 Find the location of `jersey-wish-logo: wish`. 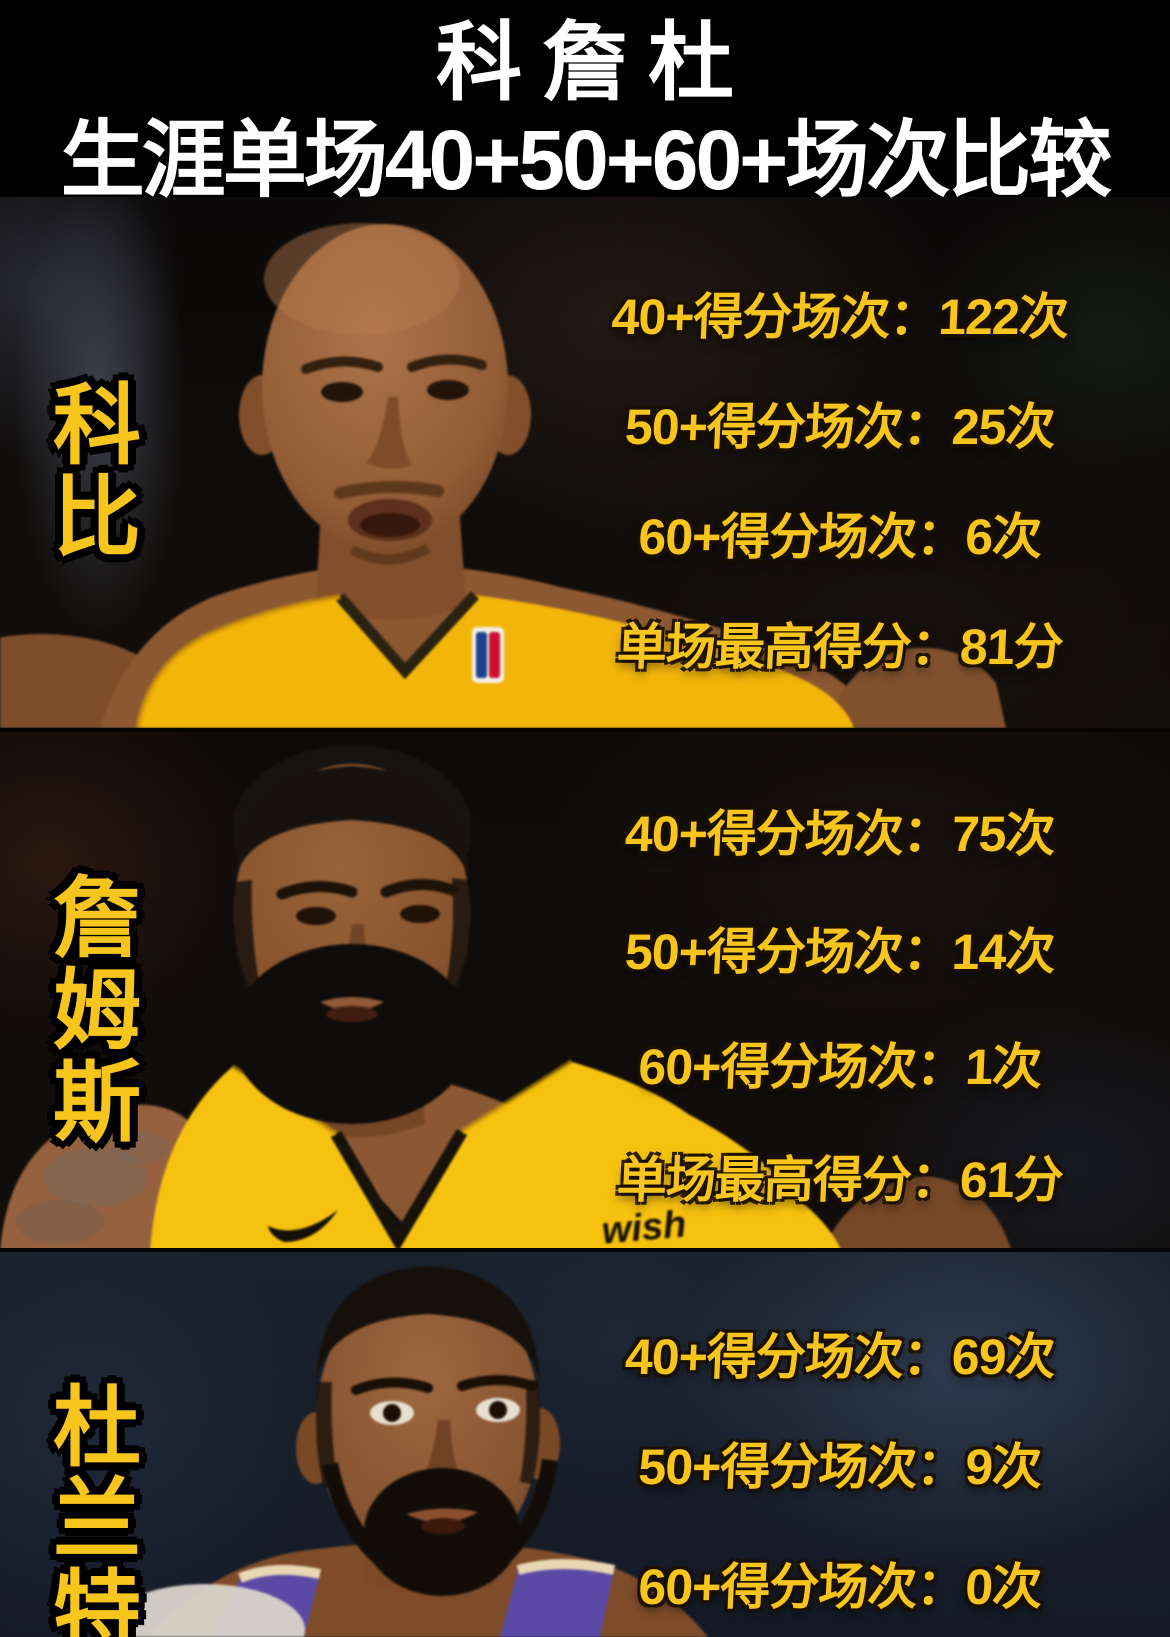

jersey-wish-logo: wish is located at coordinates (644, 1227).